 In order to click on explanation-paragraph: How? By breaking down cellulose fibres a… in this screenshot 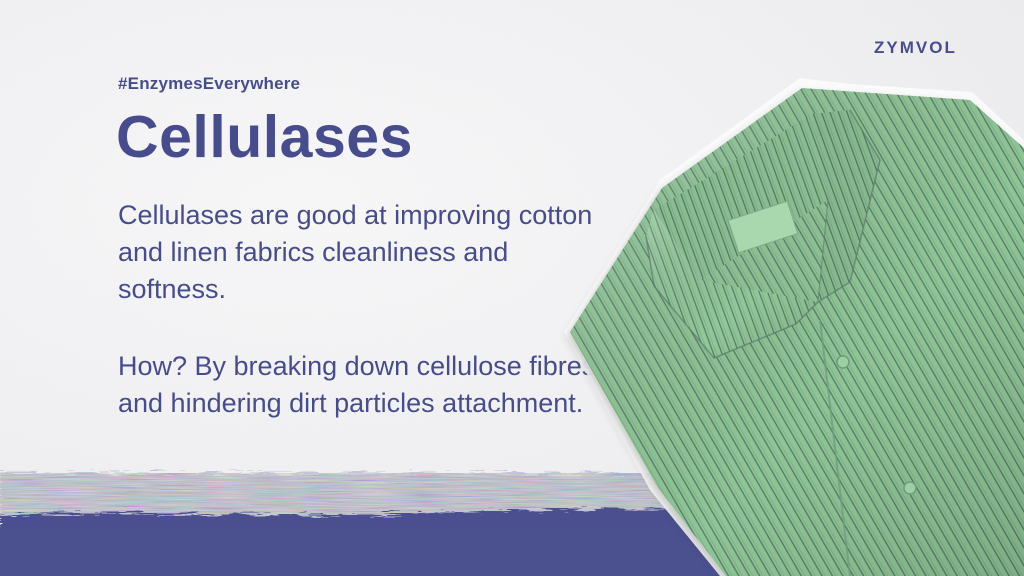, I will do `click(357, 384)`.